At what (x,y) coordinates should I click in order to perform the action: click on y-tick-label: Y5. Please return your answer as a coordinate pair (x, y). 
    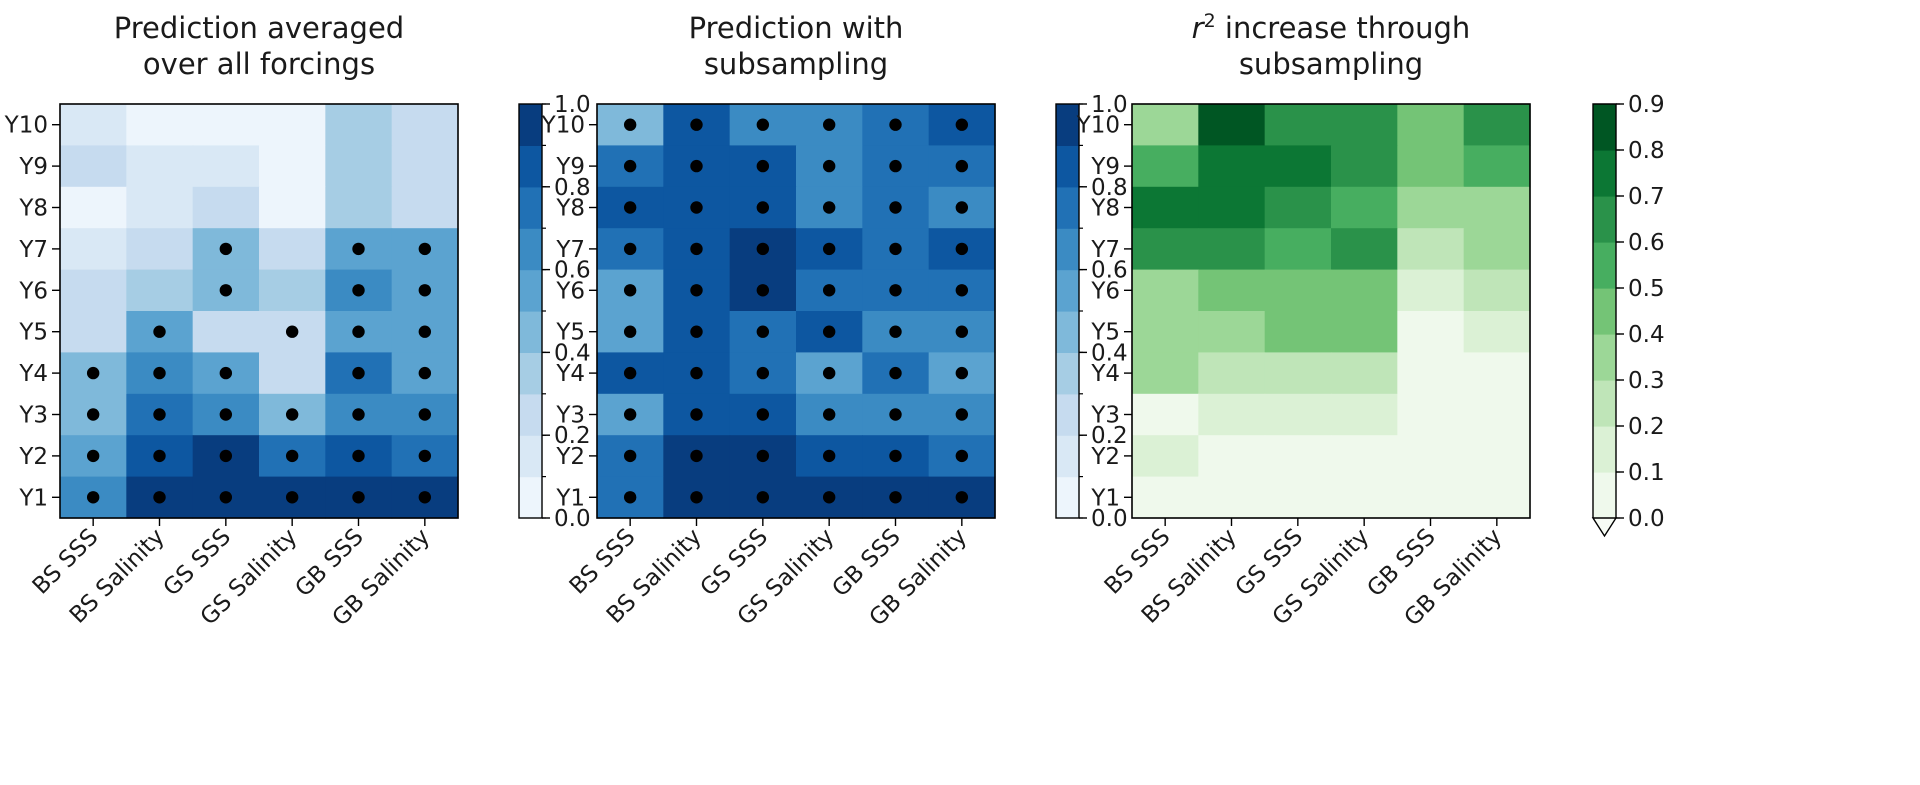
    Looking at the image, I should click on (570, 333).